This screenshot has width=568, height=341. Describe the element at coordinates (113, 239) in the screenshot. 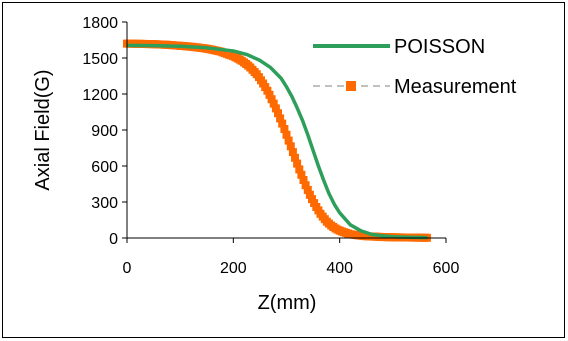

I see `y-tick-label: 0` at that location.